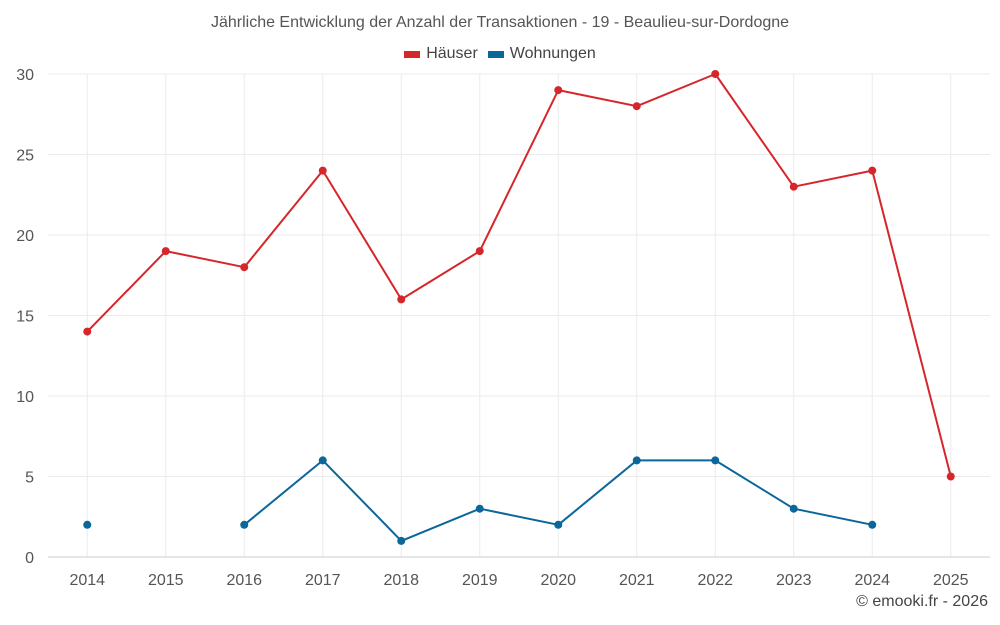 This screenshot has width=1000, height=625. Describe the element at coordinates (452, 53) in the screenshot. I see `legend-label-haeuser: Häuser` at that location.